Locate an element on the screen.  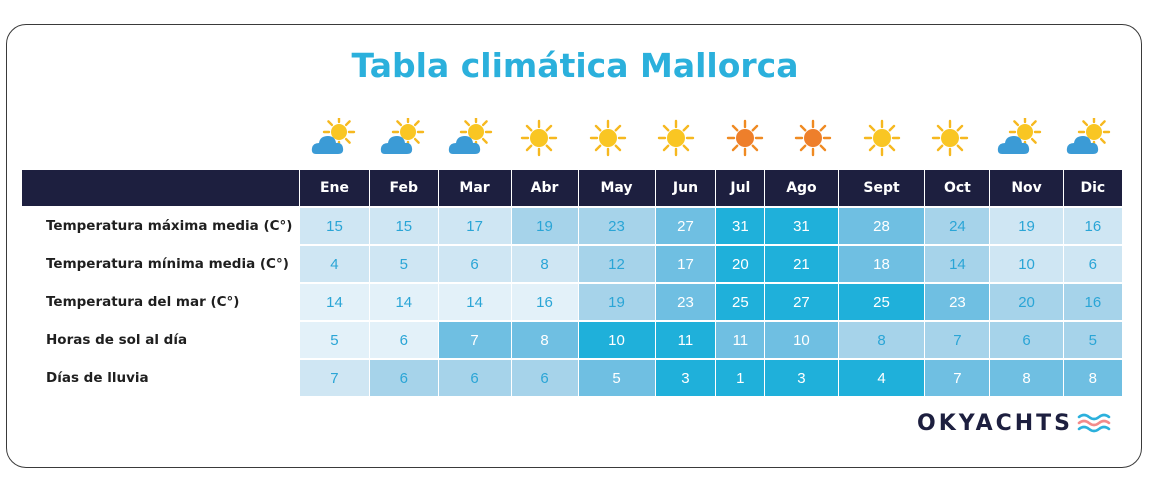
table-cell: 24 is located at coordinates (957, 225).